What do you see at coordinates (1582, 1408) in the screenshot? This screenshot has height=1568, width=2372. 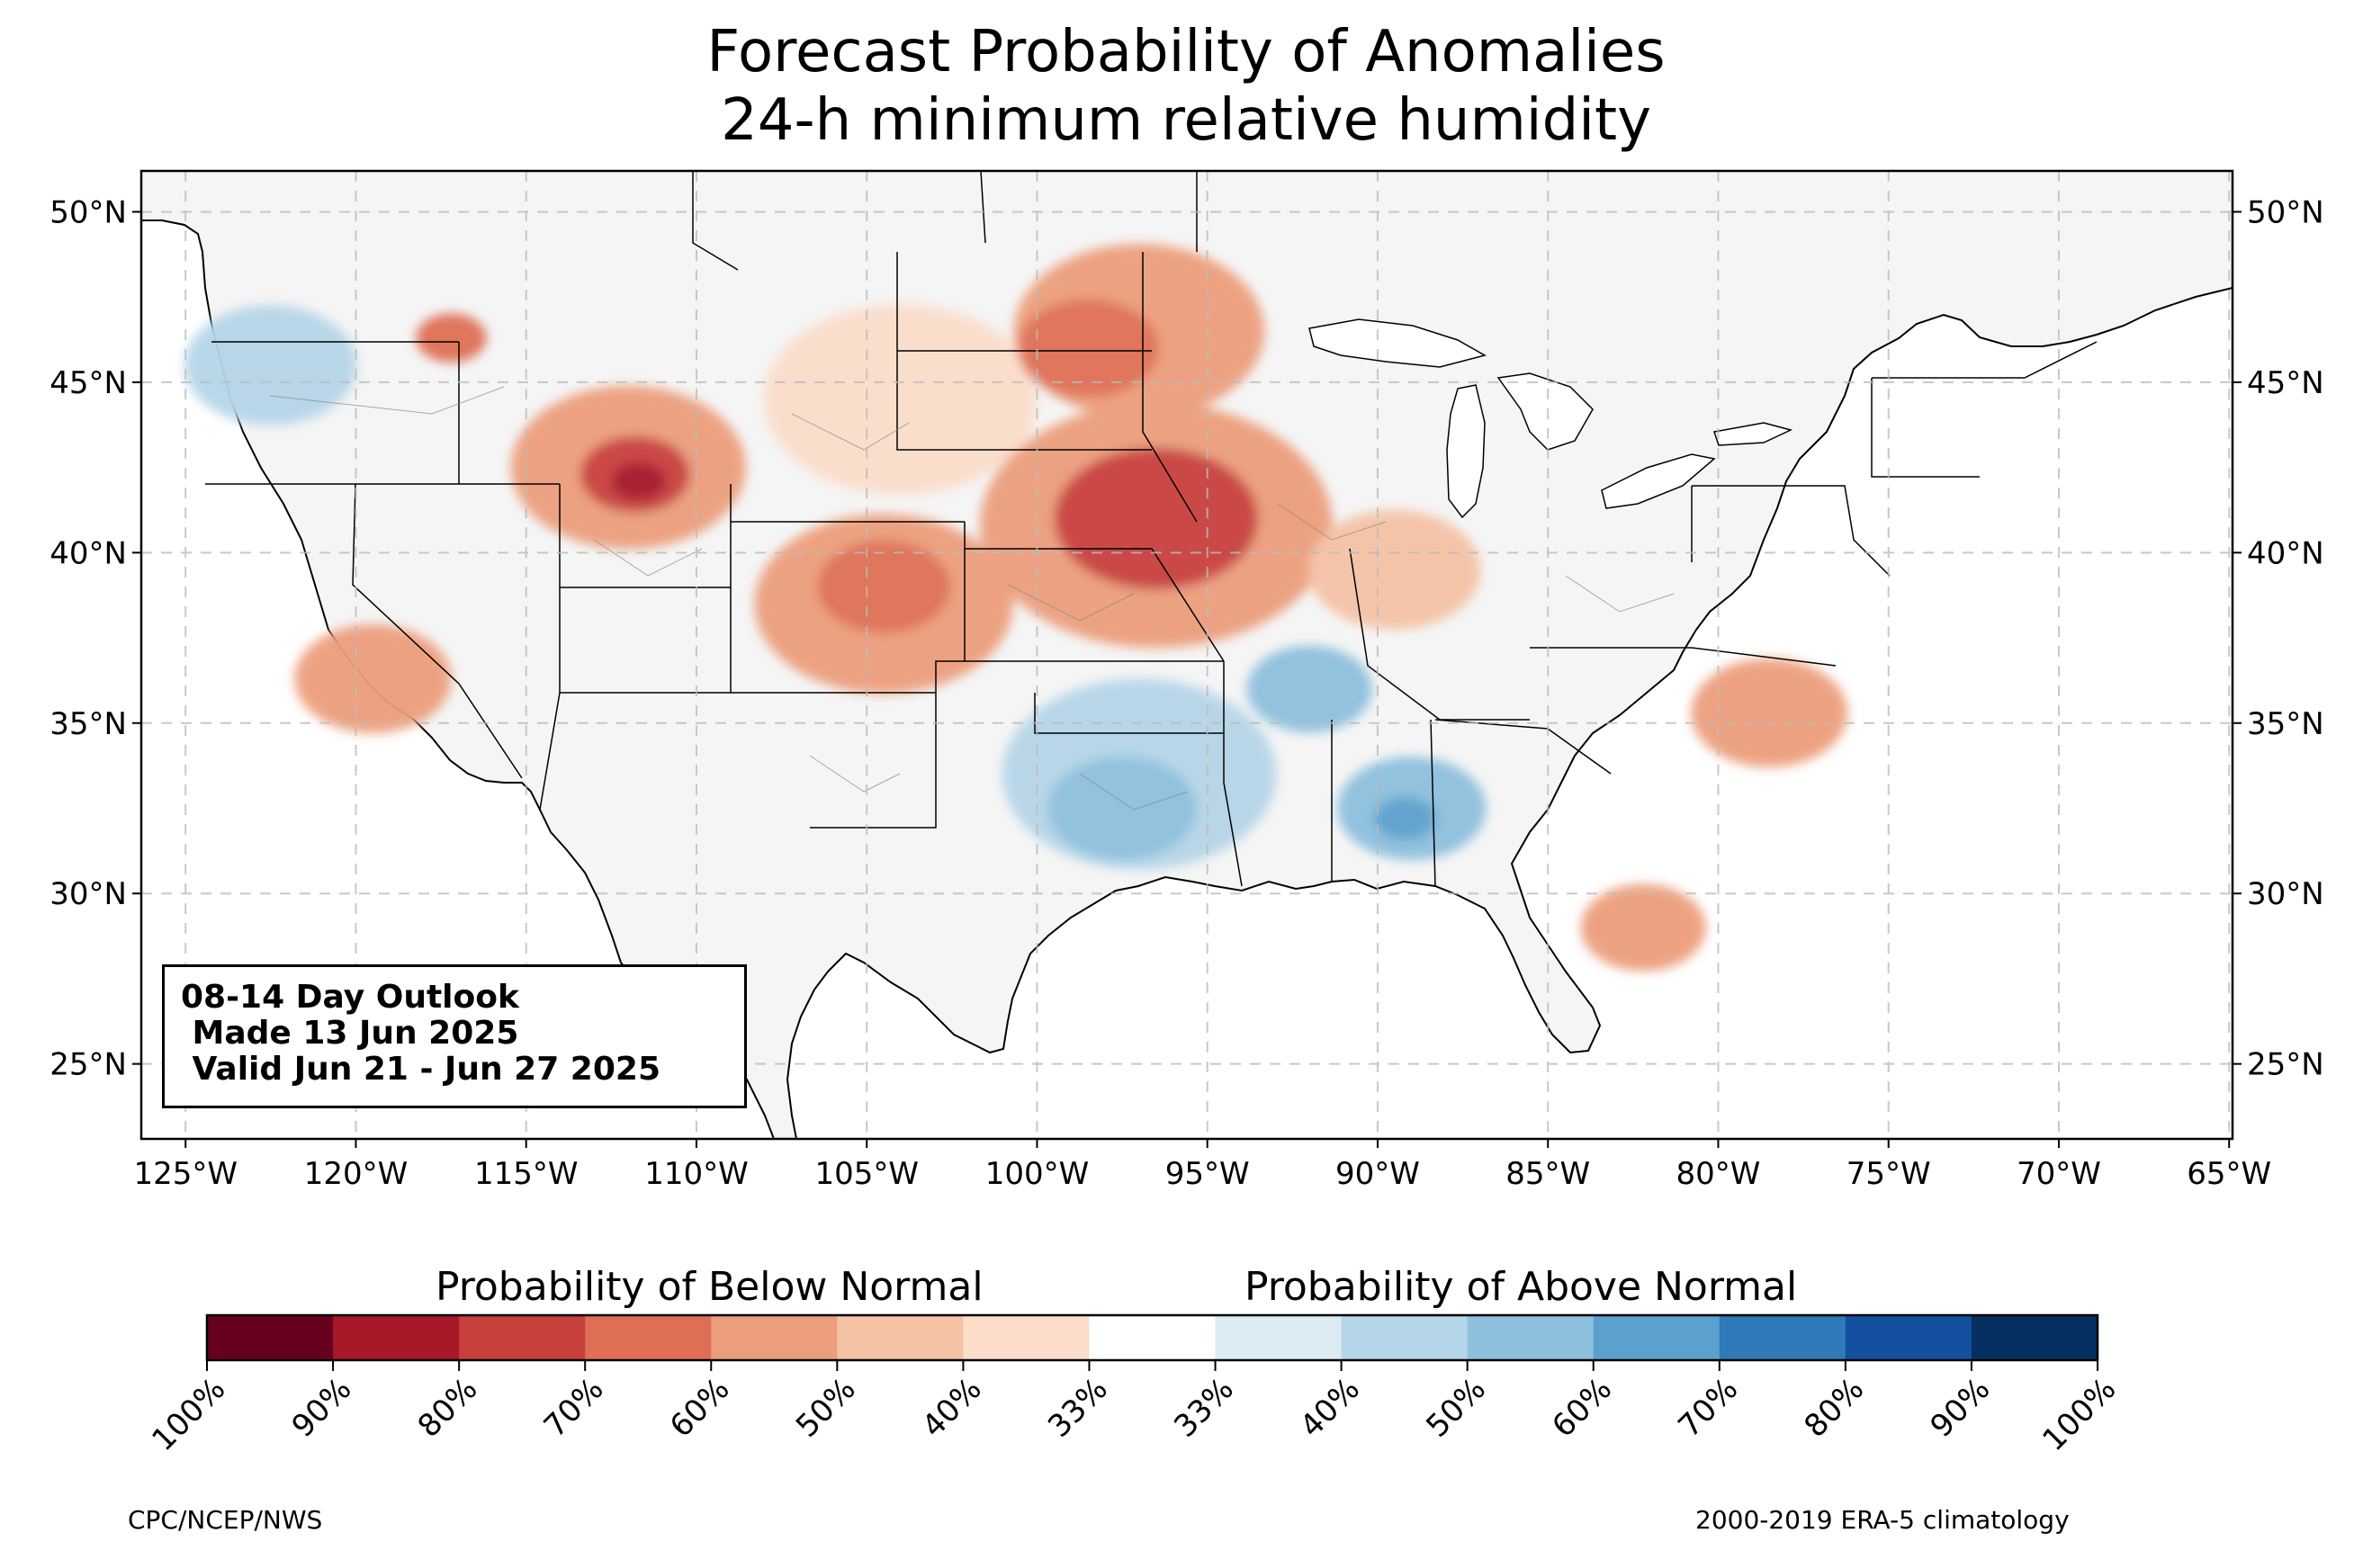 I see `colorbar-tick-label-11: 60%` at bounding box center [1582, 1408].